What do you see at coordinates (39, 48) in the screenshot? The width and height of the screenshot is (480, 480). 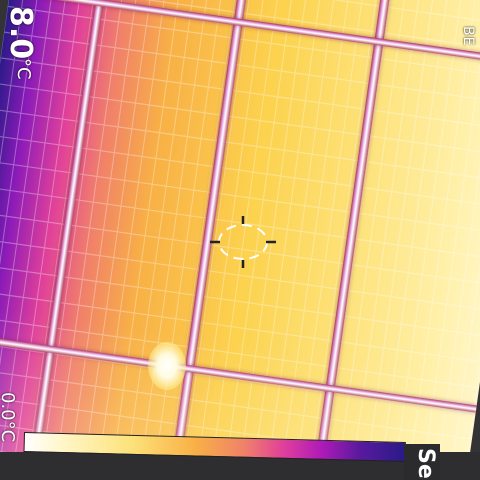 I see `max-temperature-readout: 8.0 °C` at bounding box center [39, 48].